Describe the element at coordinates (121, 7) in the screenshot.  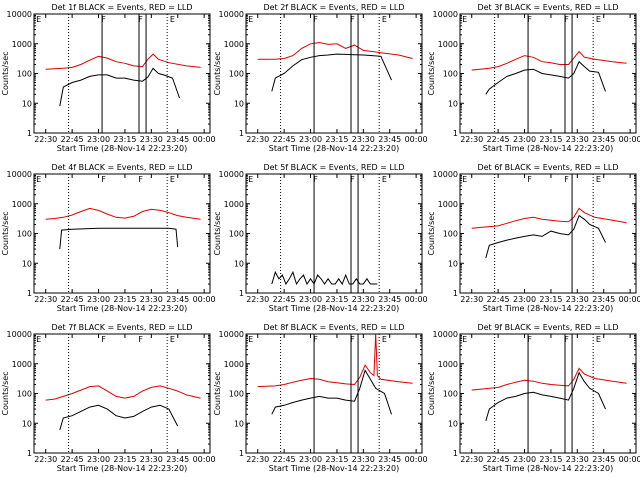
I see `panel-title: Det 1f BLACK = Events, RED = LLD` at that location.